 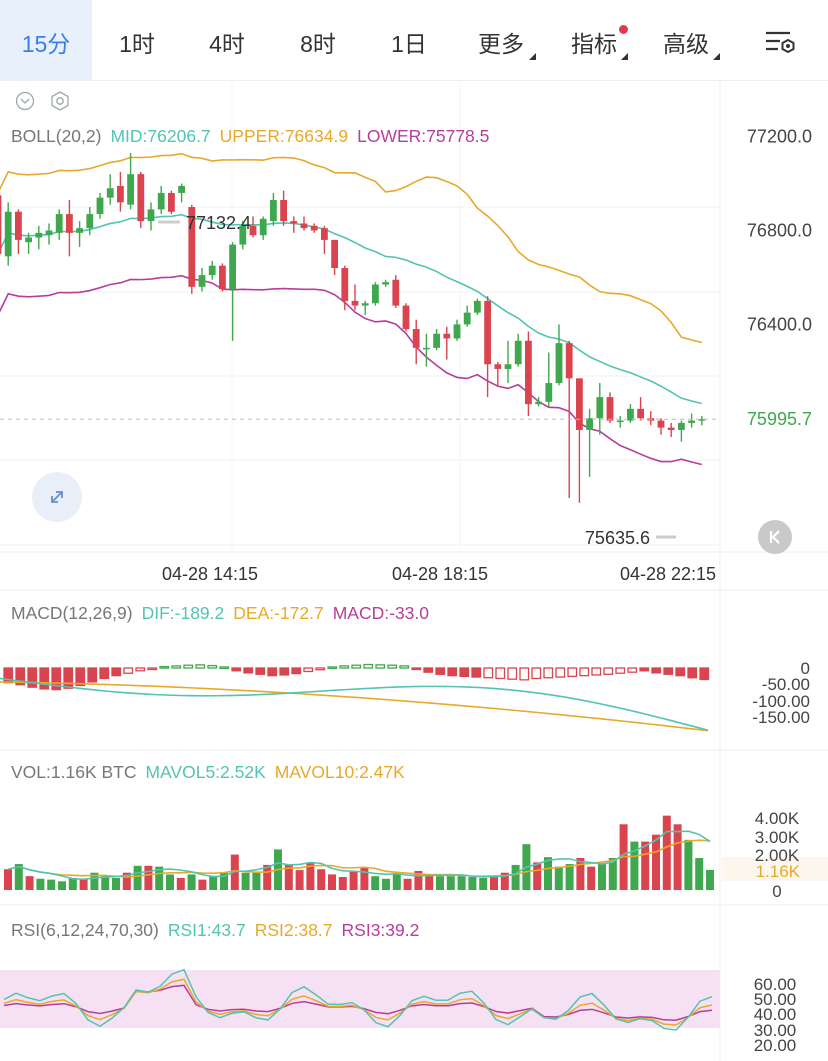 I want to click on current-volume-tag, so click(x=775, y=869).